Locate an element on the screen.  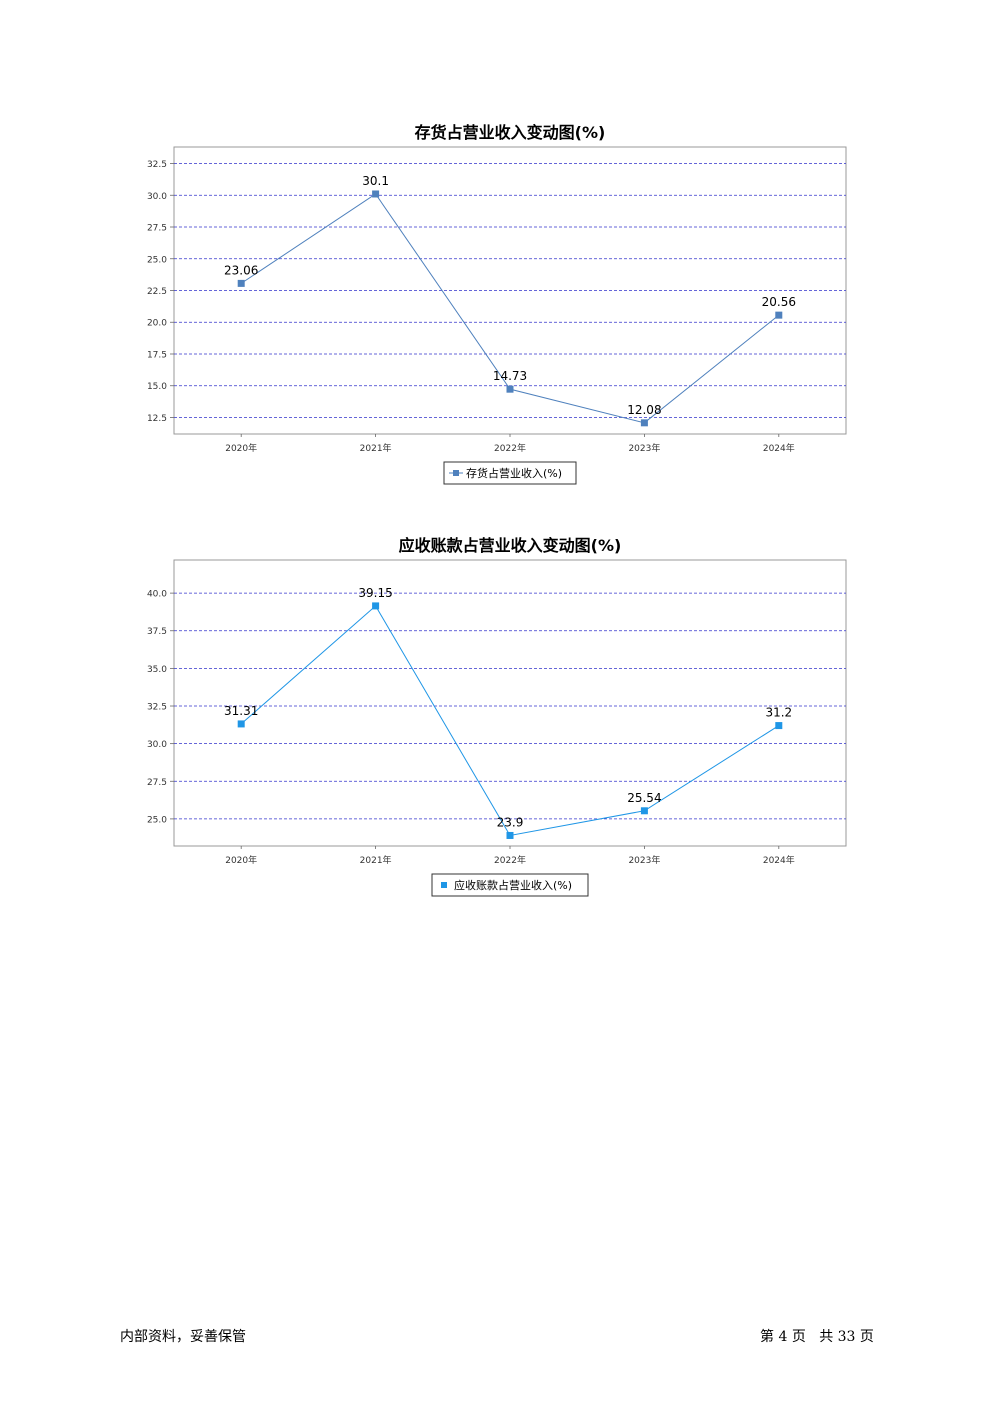
chart-title: 存货占营业收入变动图(%) is located at coordinates (510, 132).